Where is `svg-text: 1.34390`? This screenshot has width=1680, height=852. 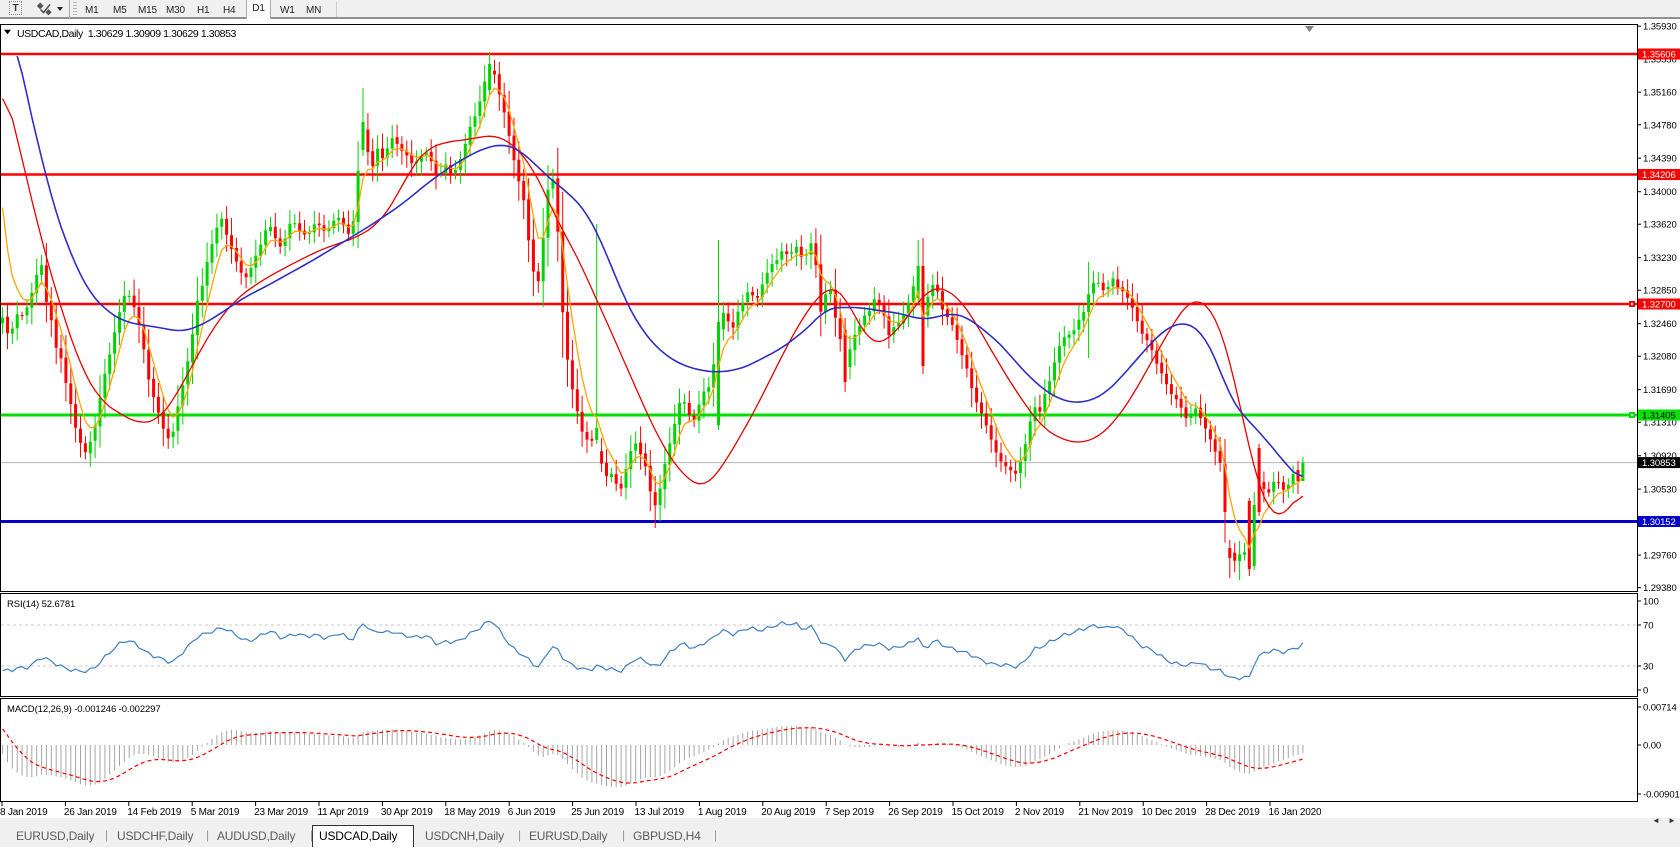 svg-text: 1.34390 is located at coordinates (1660, 159).